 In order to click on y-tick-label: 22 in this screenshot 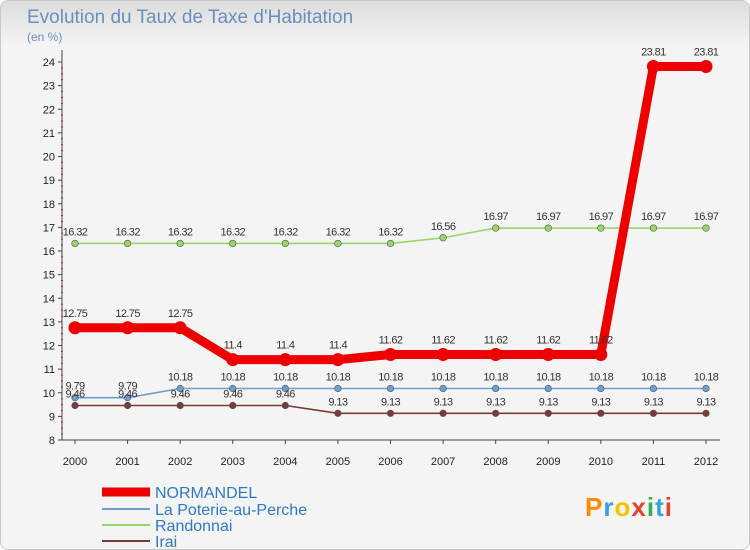, I will do `click(49, 110)`.